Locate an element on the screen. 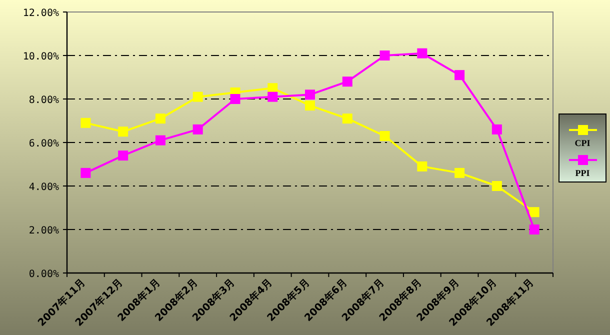 The height and width of the screenshot is (335, 610). y-tick-label: 0.00% is located at coordinates (43, 274).